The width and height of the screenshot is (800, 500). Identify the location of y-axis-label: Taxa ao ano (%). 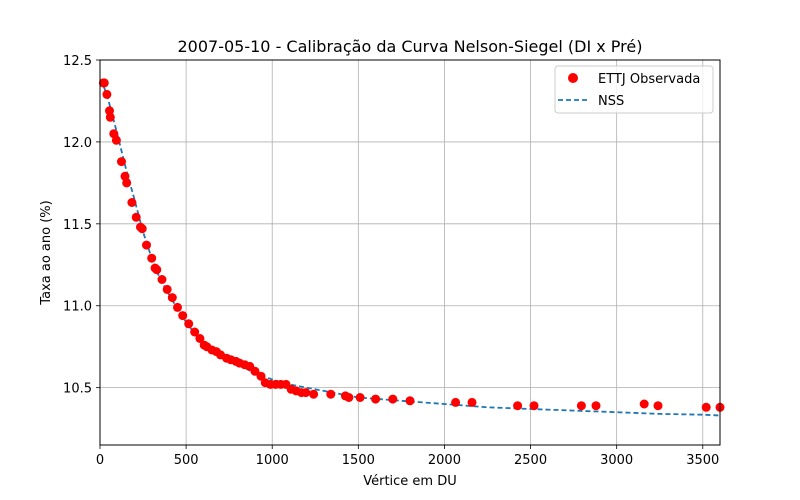
(46, 252).